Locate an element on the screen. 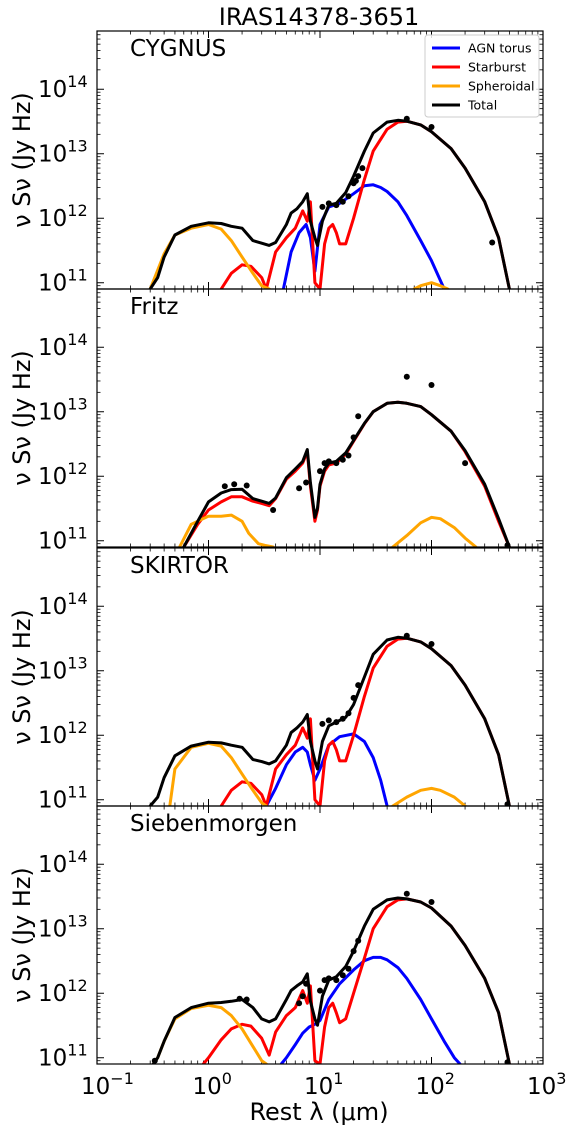 This screenshot has width=570, height=1134. legend-item: Total is located at coordinates (464, 105).